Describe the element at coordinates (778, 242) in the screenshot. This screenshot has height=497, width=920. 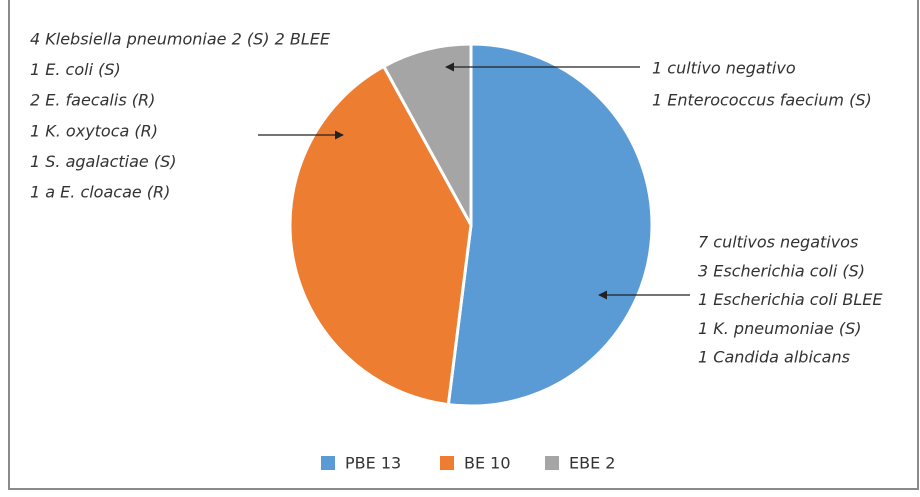
I see `annotation-line: 7 cultivos negativos` at that location.